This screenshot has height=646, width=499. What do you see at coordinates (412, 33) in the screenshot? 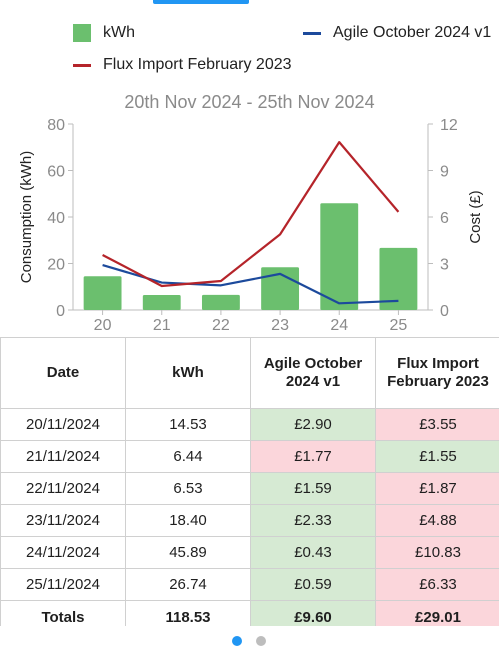
I see `legend-label-agile: Agile October 2024 v1` at bounding box center [412, 33].